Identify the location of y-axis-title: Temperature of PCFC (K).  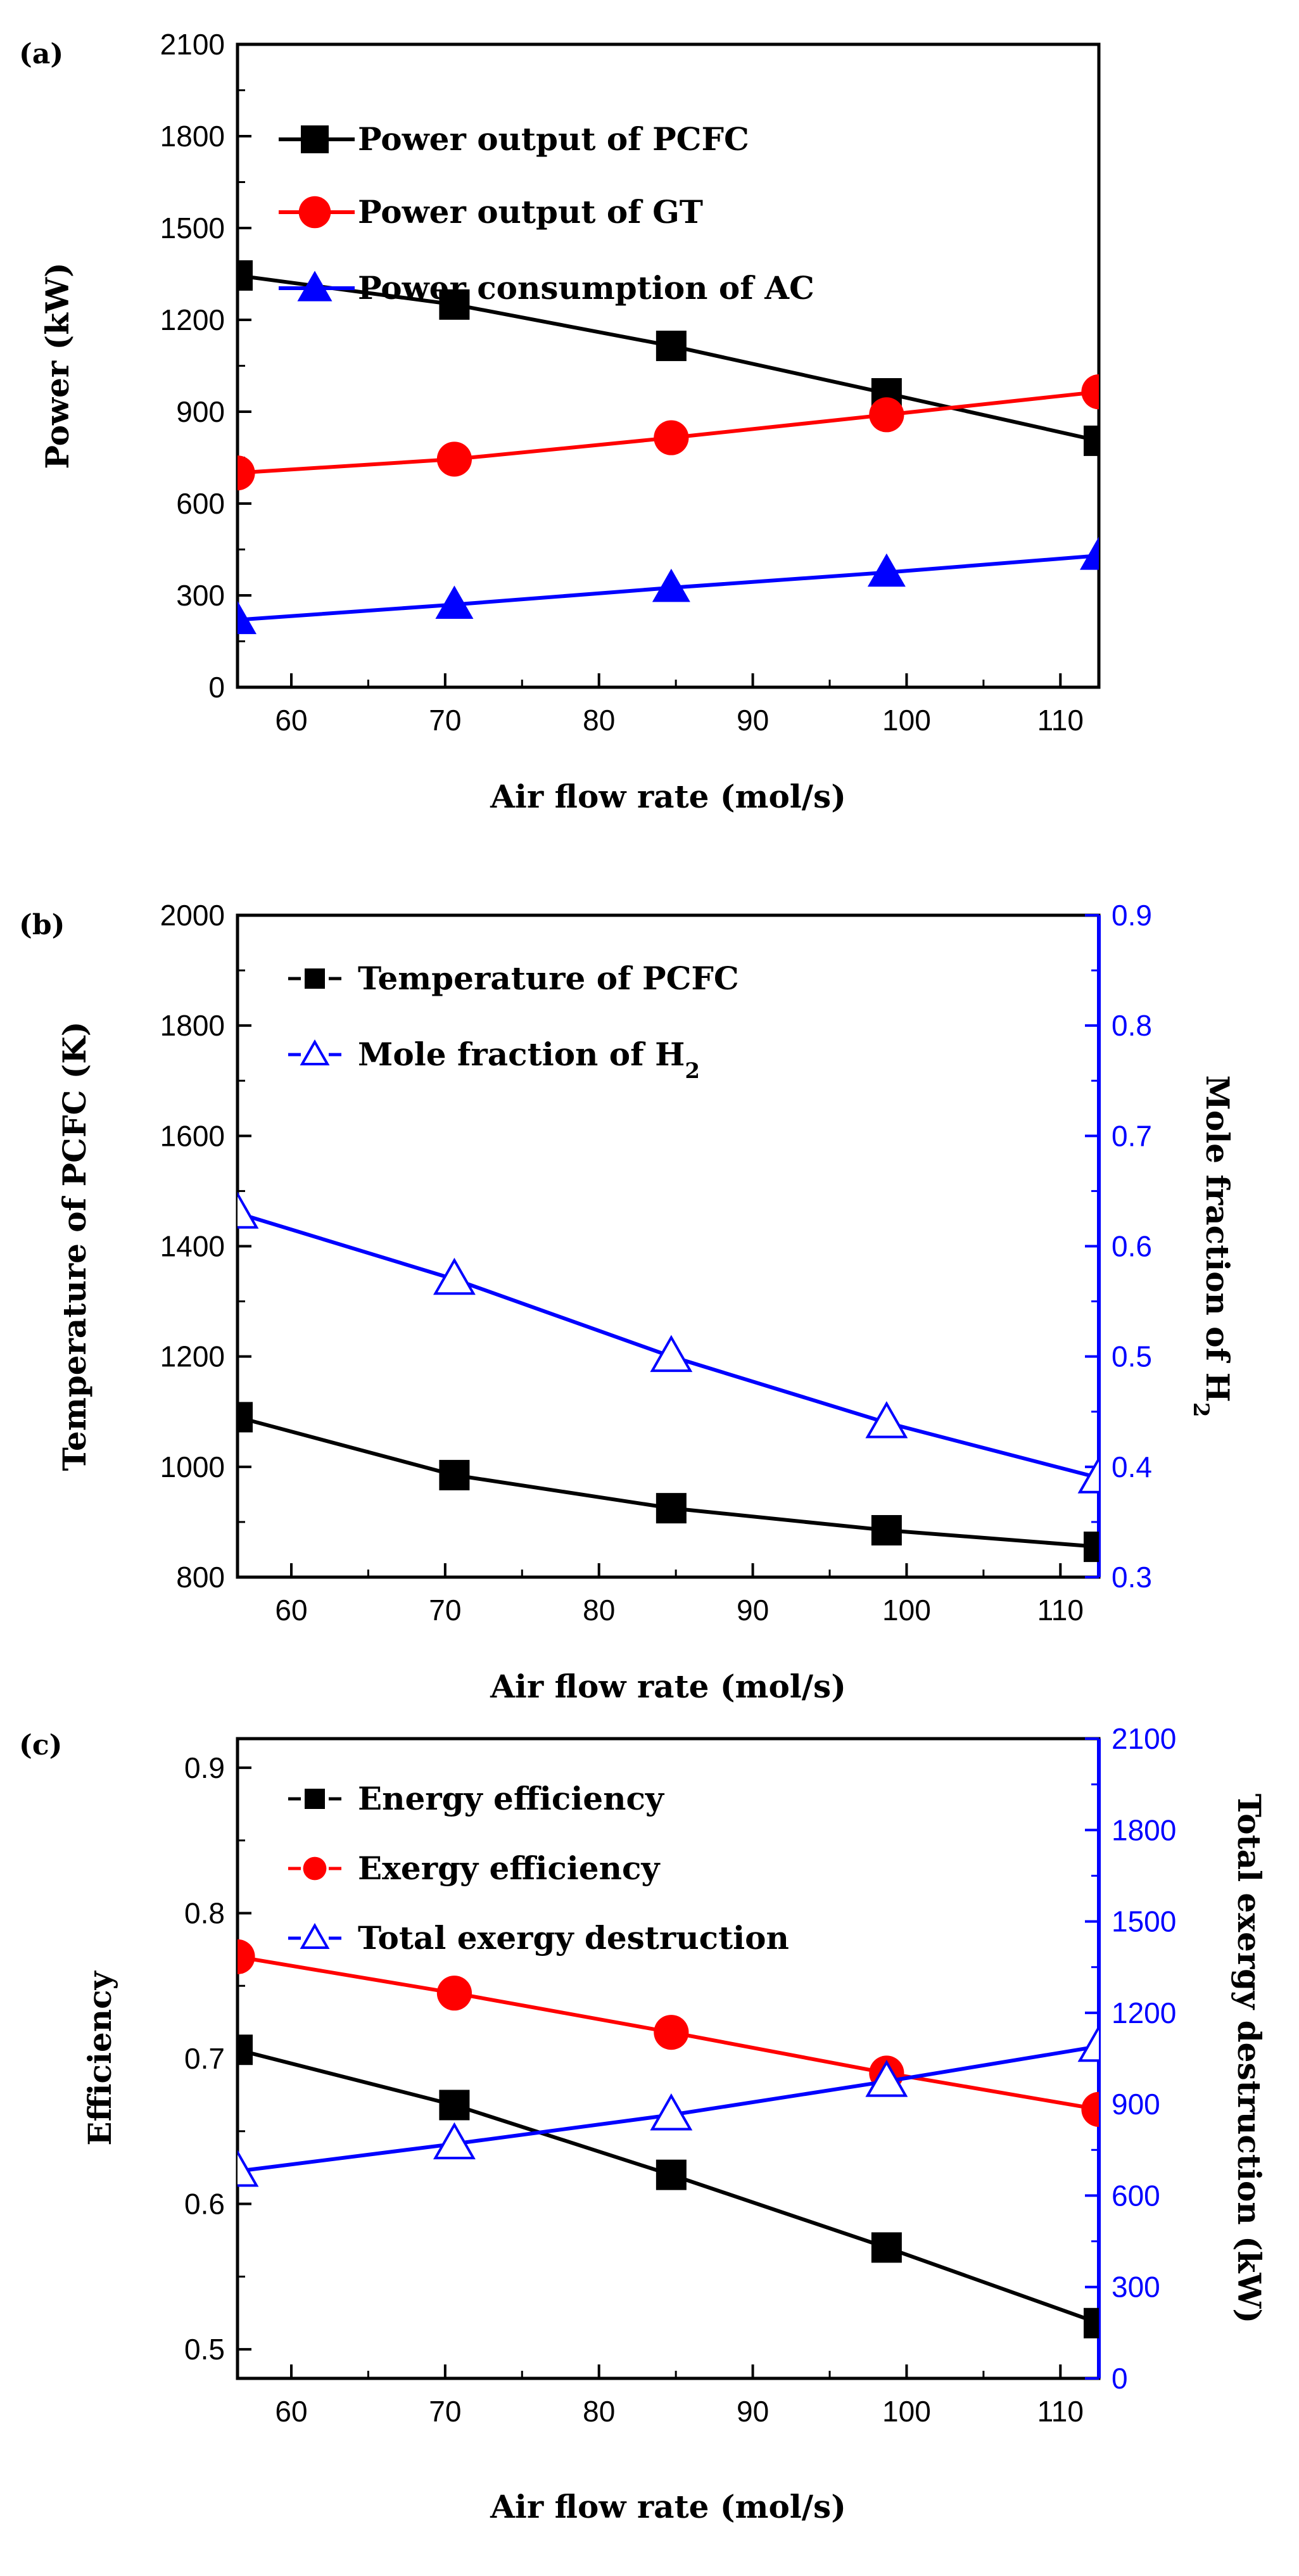
(74, 1246).